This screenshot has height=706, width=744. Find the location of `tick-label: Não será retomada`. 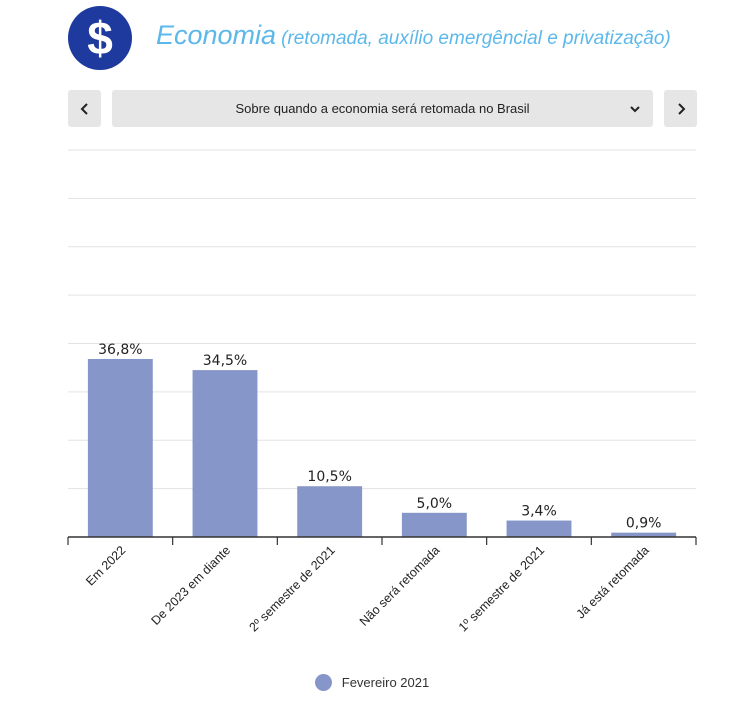

tick-label: Não será retomada is located at coordinates (400, 586).